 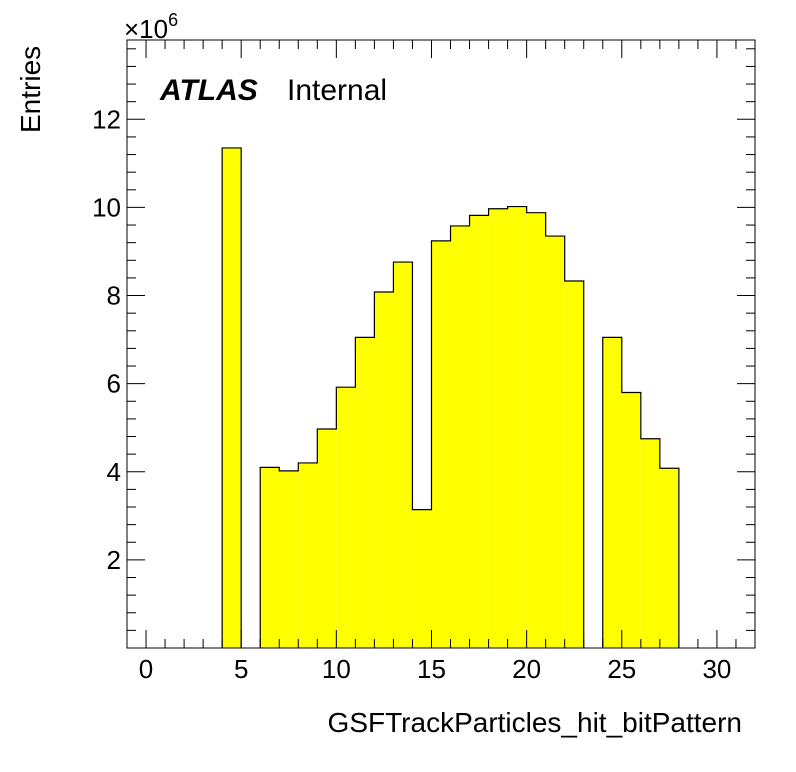 What do you see at coordinates (337, 90) in the screenshot?
I see `atlas-internal-label: Internal` at bounding box center [337, 90].